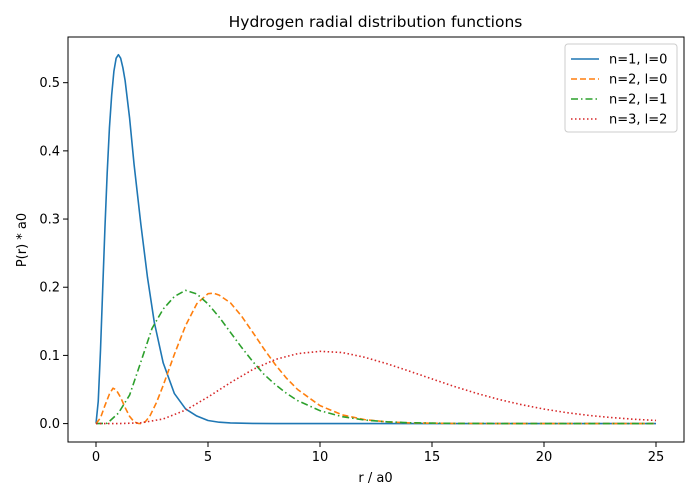  I want to click on y-tick-label: 0.1, so click(49, 356).